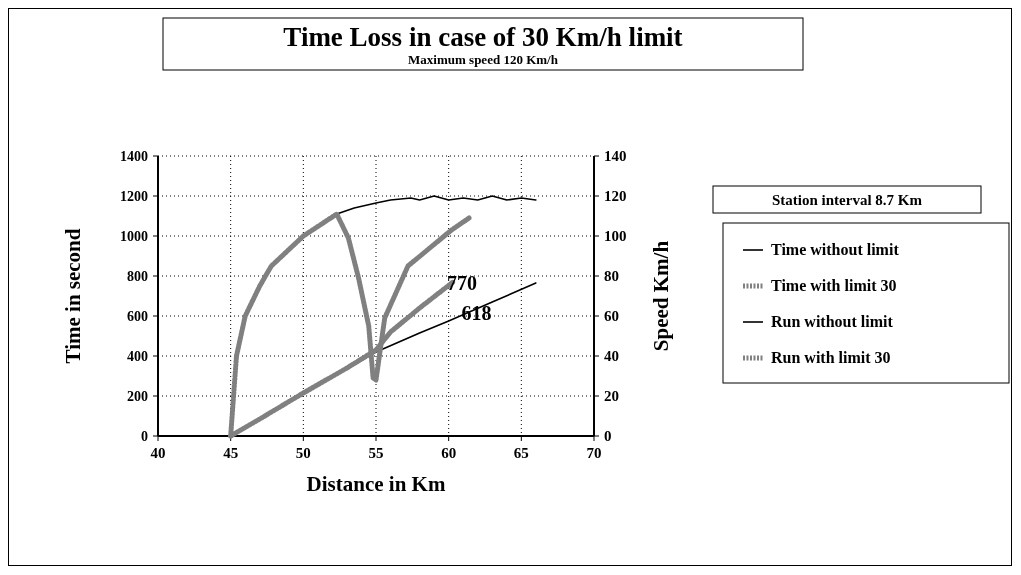 The height and width of the screenshot is (575, 1021). I want to click on y2-tick-label: 140, so click(615, 156).